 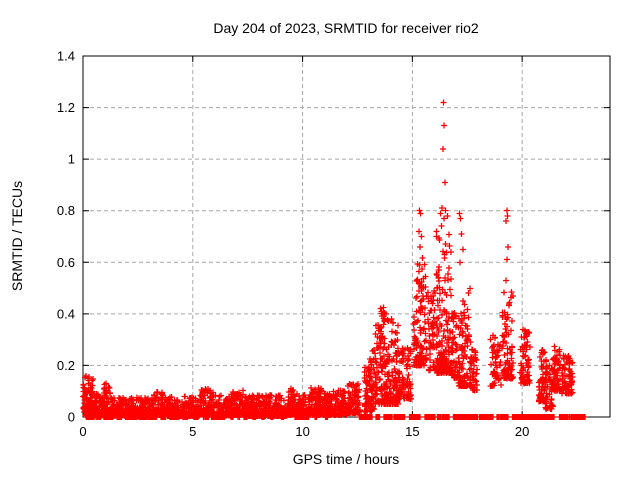 I want to click on x-axis-label: GPS time / hours, so click(x=346, y=459).